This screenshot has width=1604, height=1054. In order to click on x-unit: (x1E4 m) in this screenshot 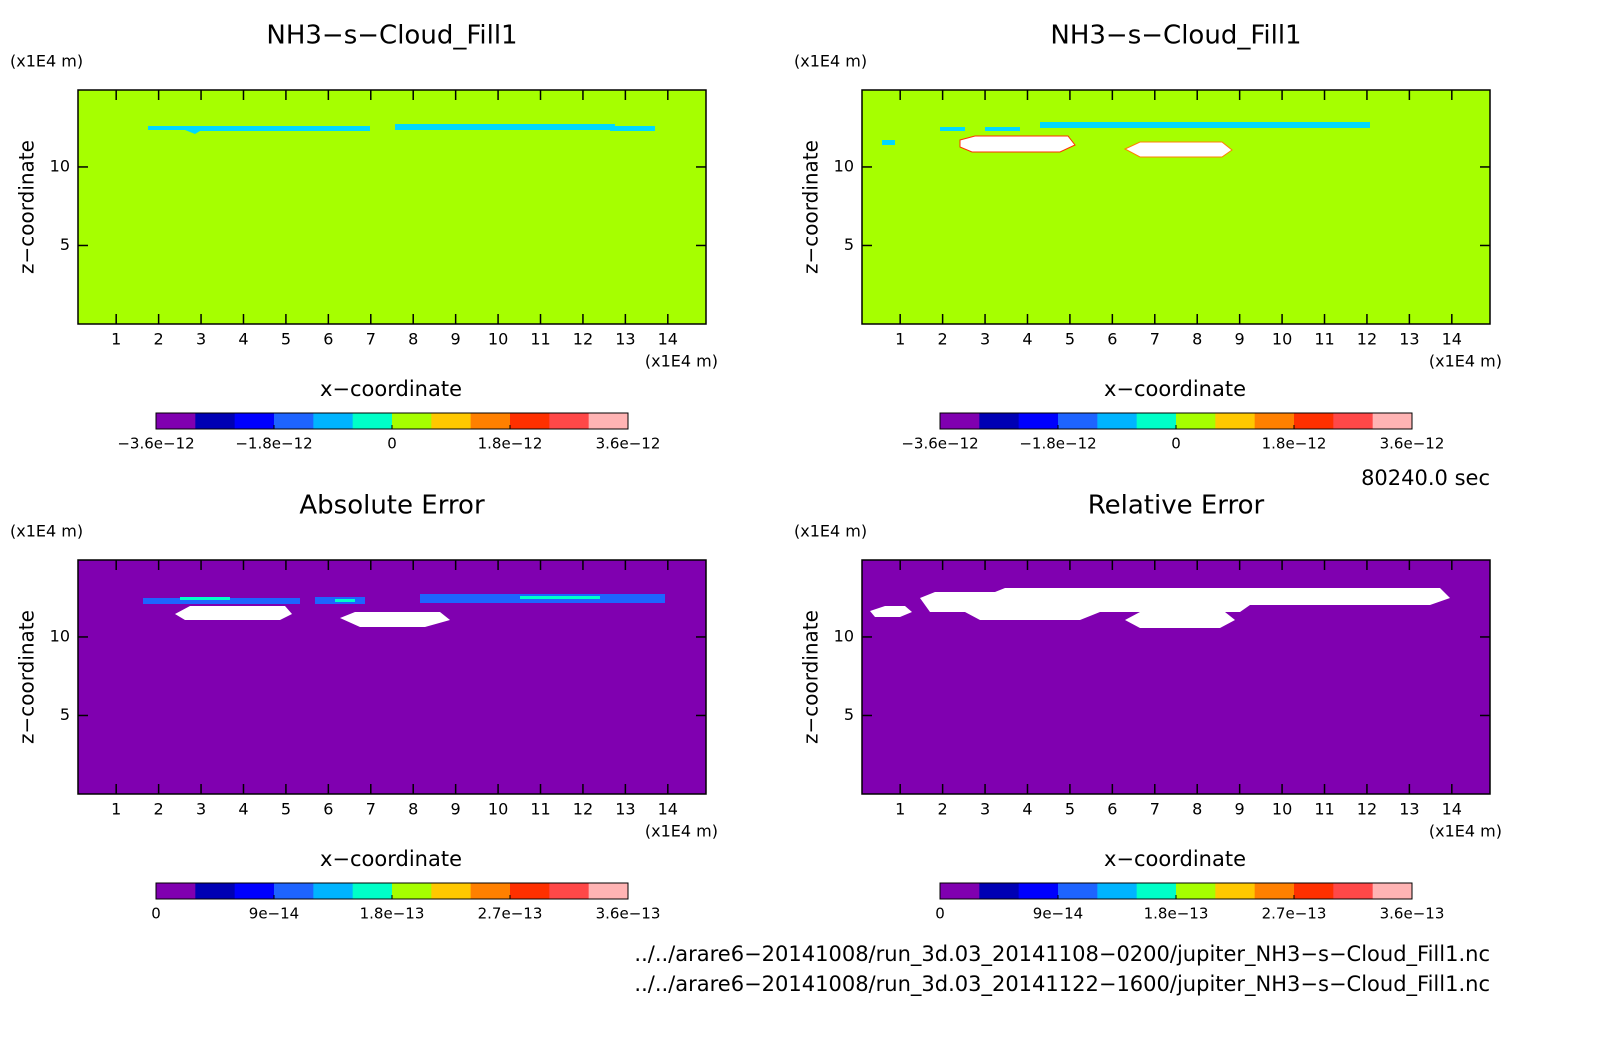, I will do `click(1465, 831)`.